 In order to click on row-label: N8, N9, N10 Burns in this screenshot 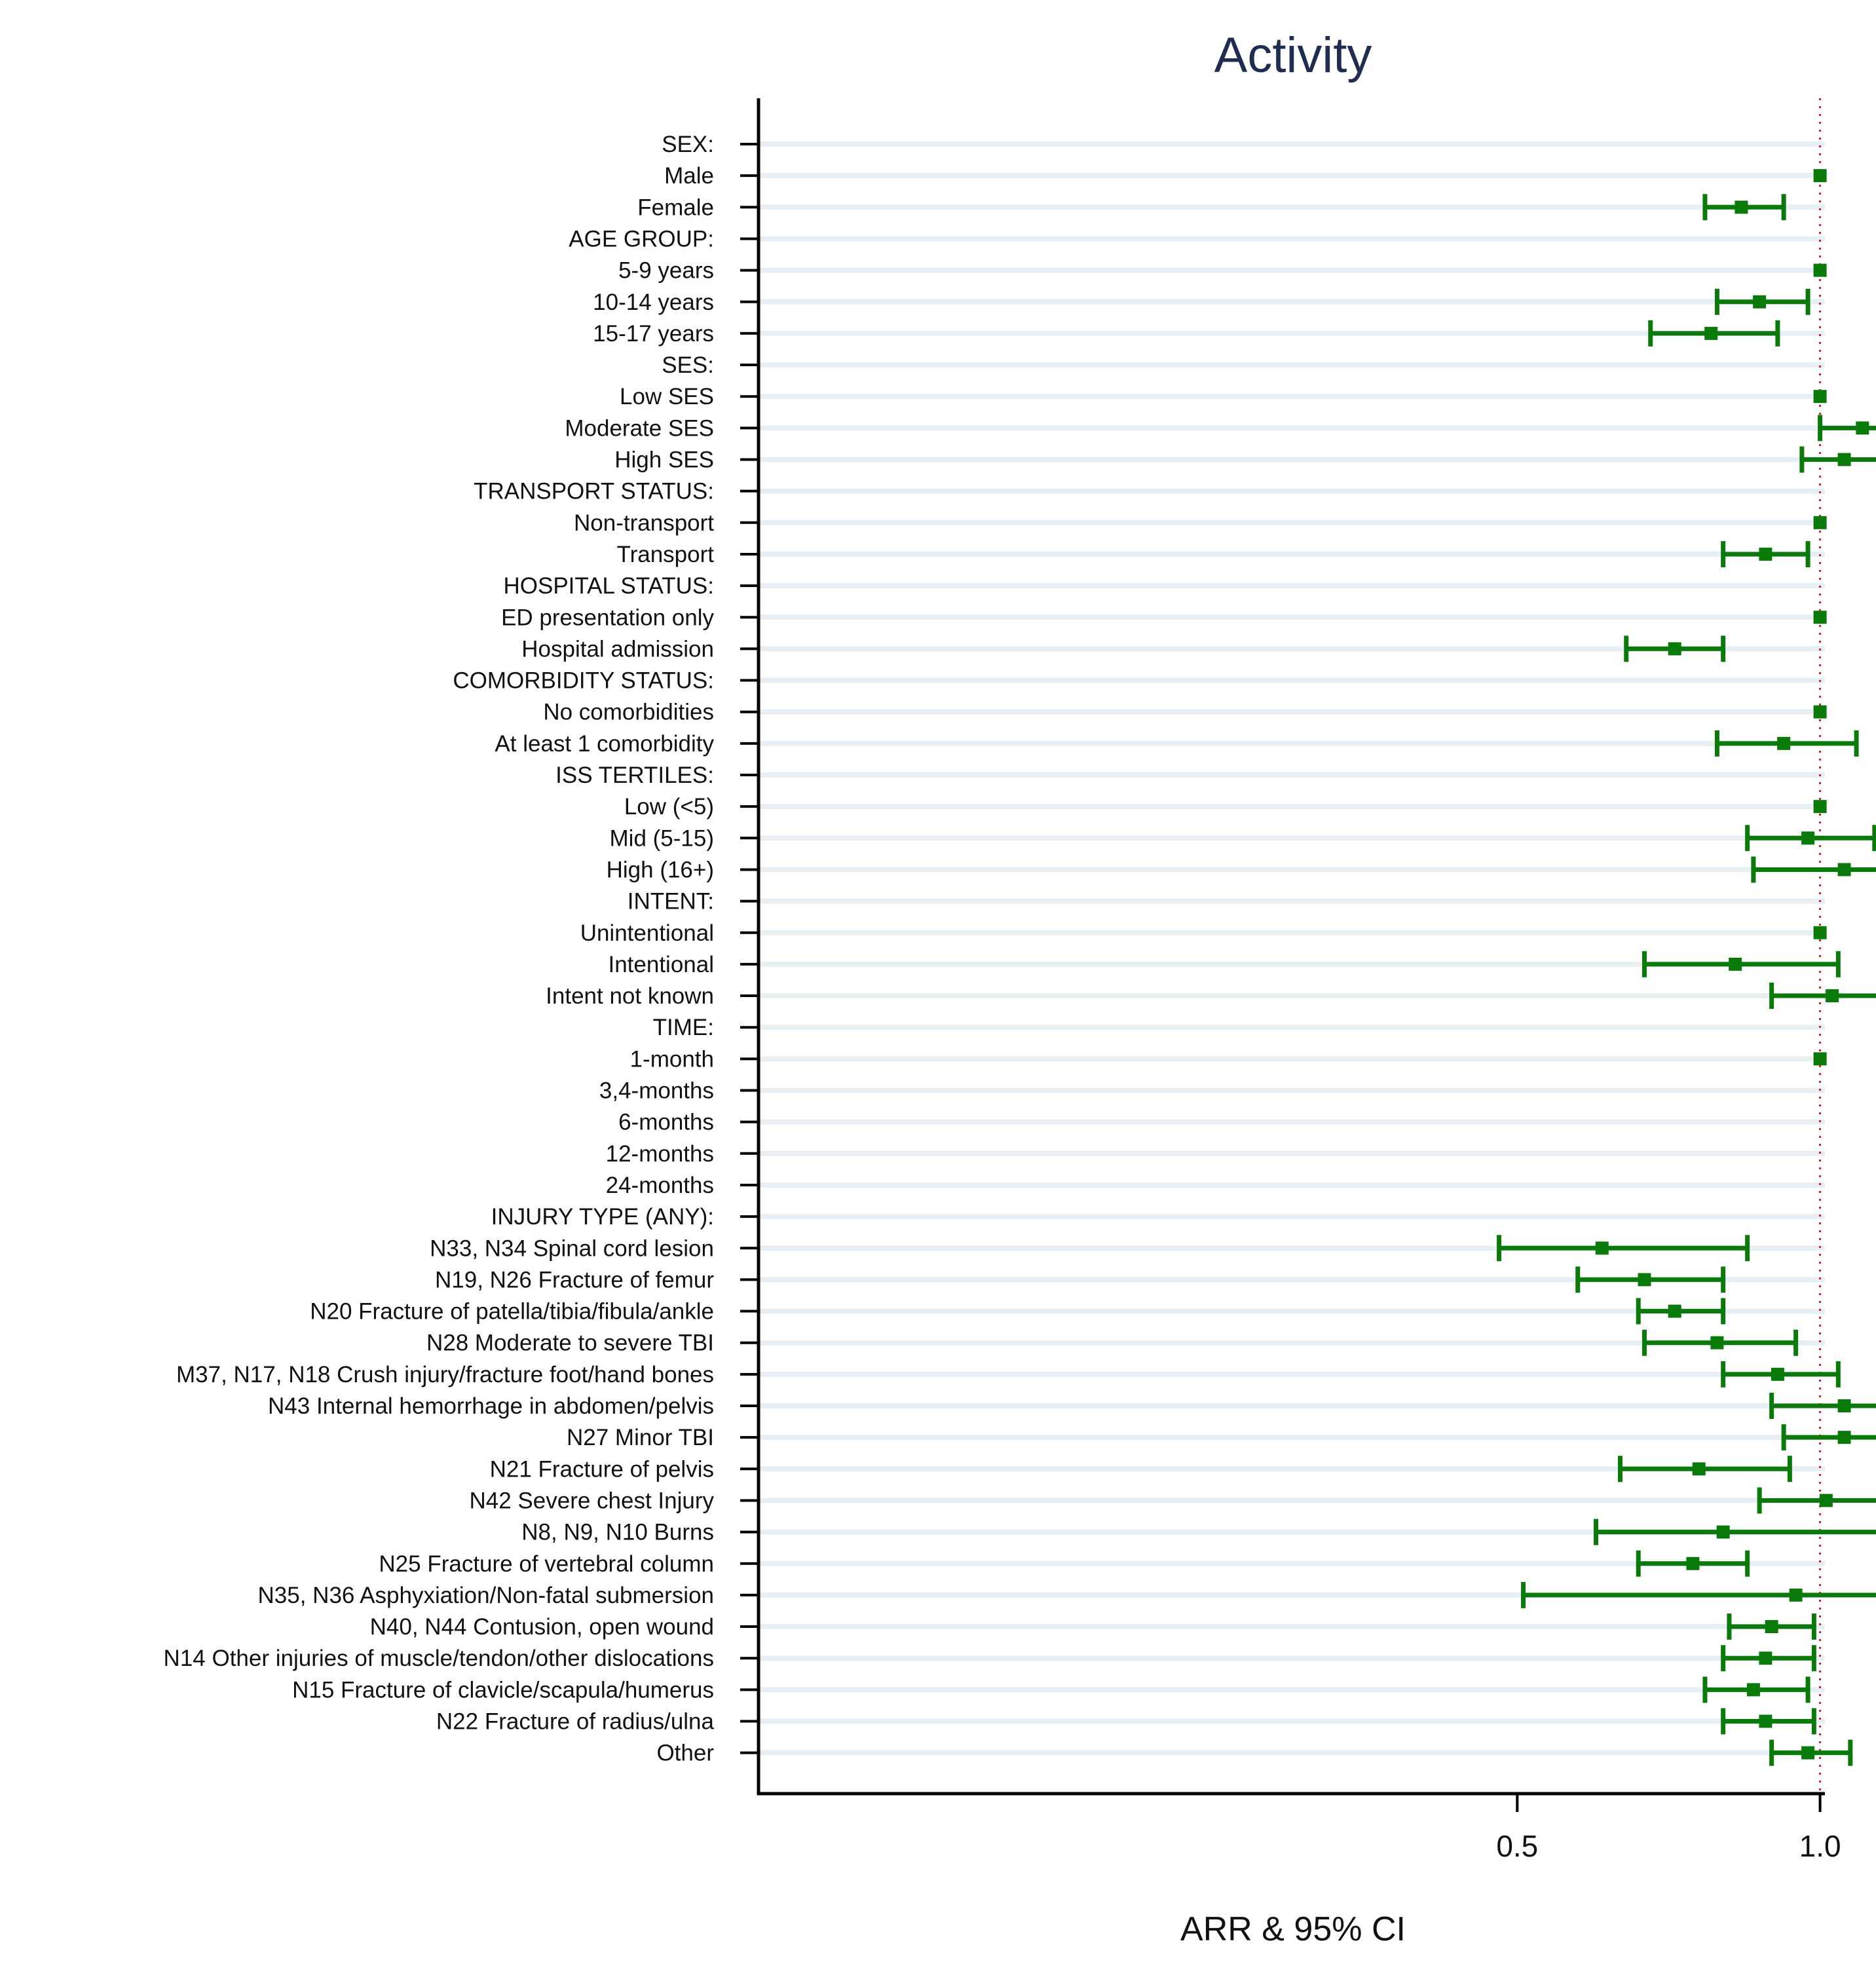, I will do `click(618, 1532)`.